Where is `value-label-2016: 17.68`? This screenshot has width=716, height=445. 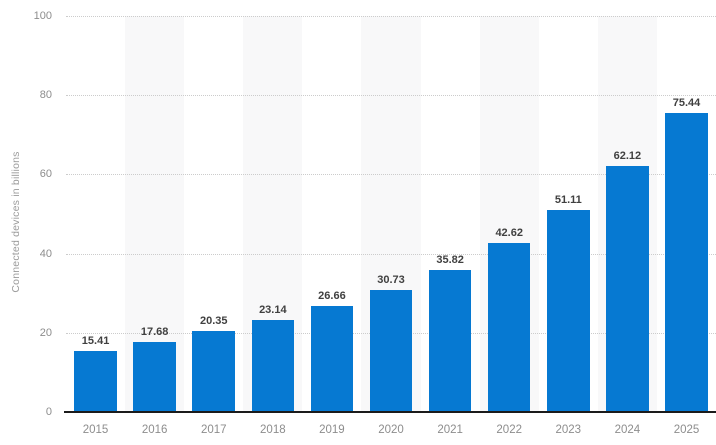 value-label-2016: 17.68 is located at coordinates (154, 332).